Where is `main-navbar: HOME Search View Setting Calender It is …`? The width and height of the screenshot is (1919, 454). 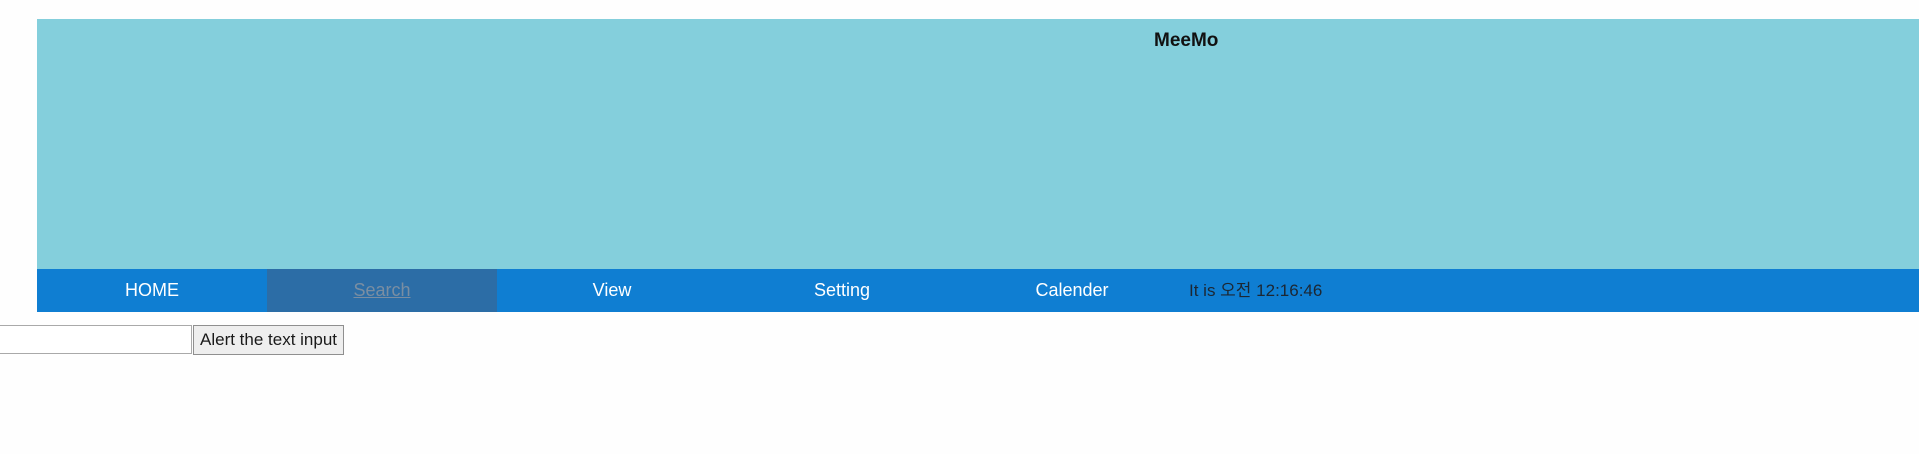
main-navbar: HOME Search View Setting Calender It is … is located at coordinates (978, 290).